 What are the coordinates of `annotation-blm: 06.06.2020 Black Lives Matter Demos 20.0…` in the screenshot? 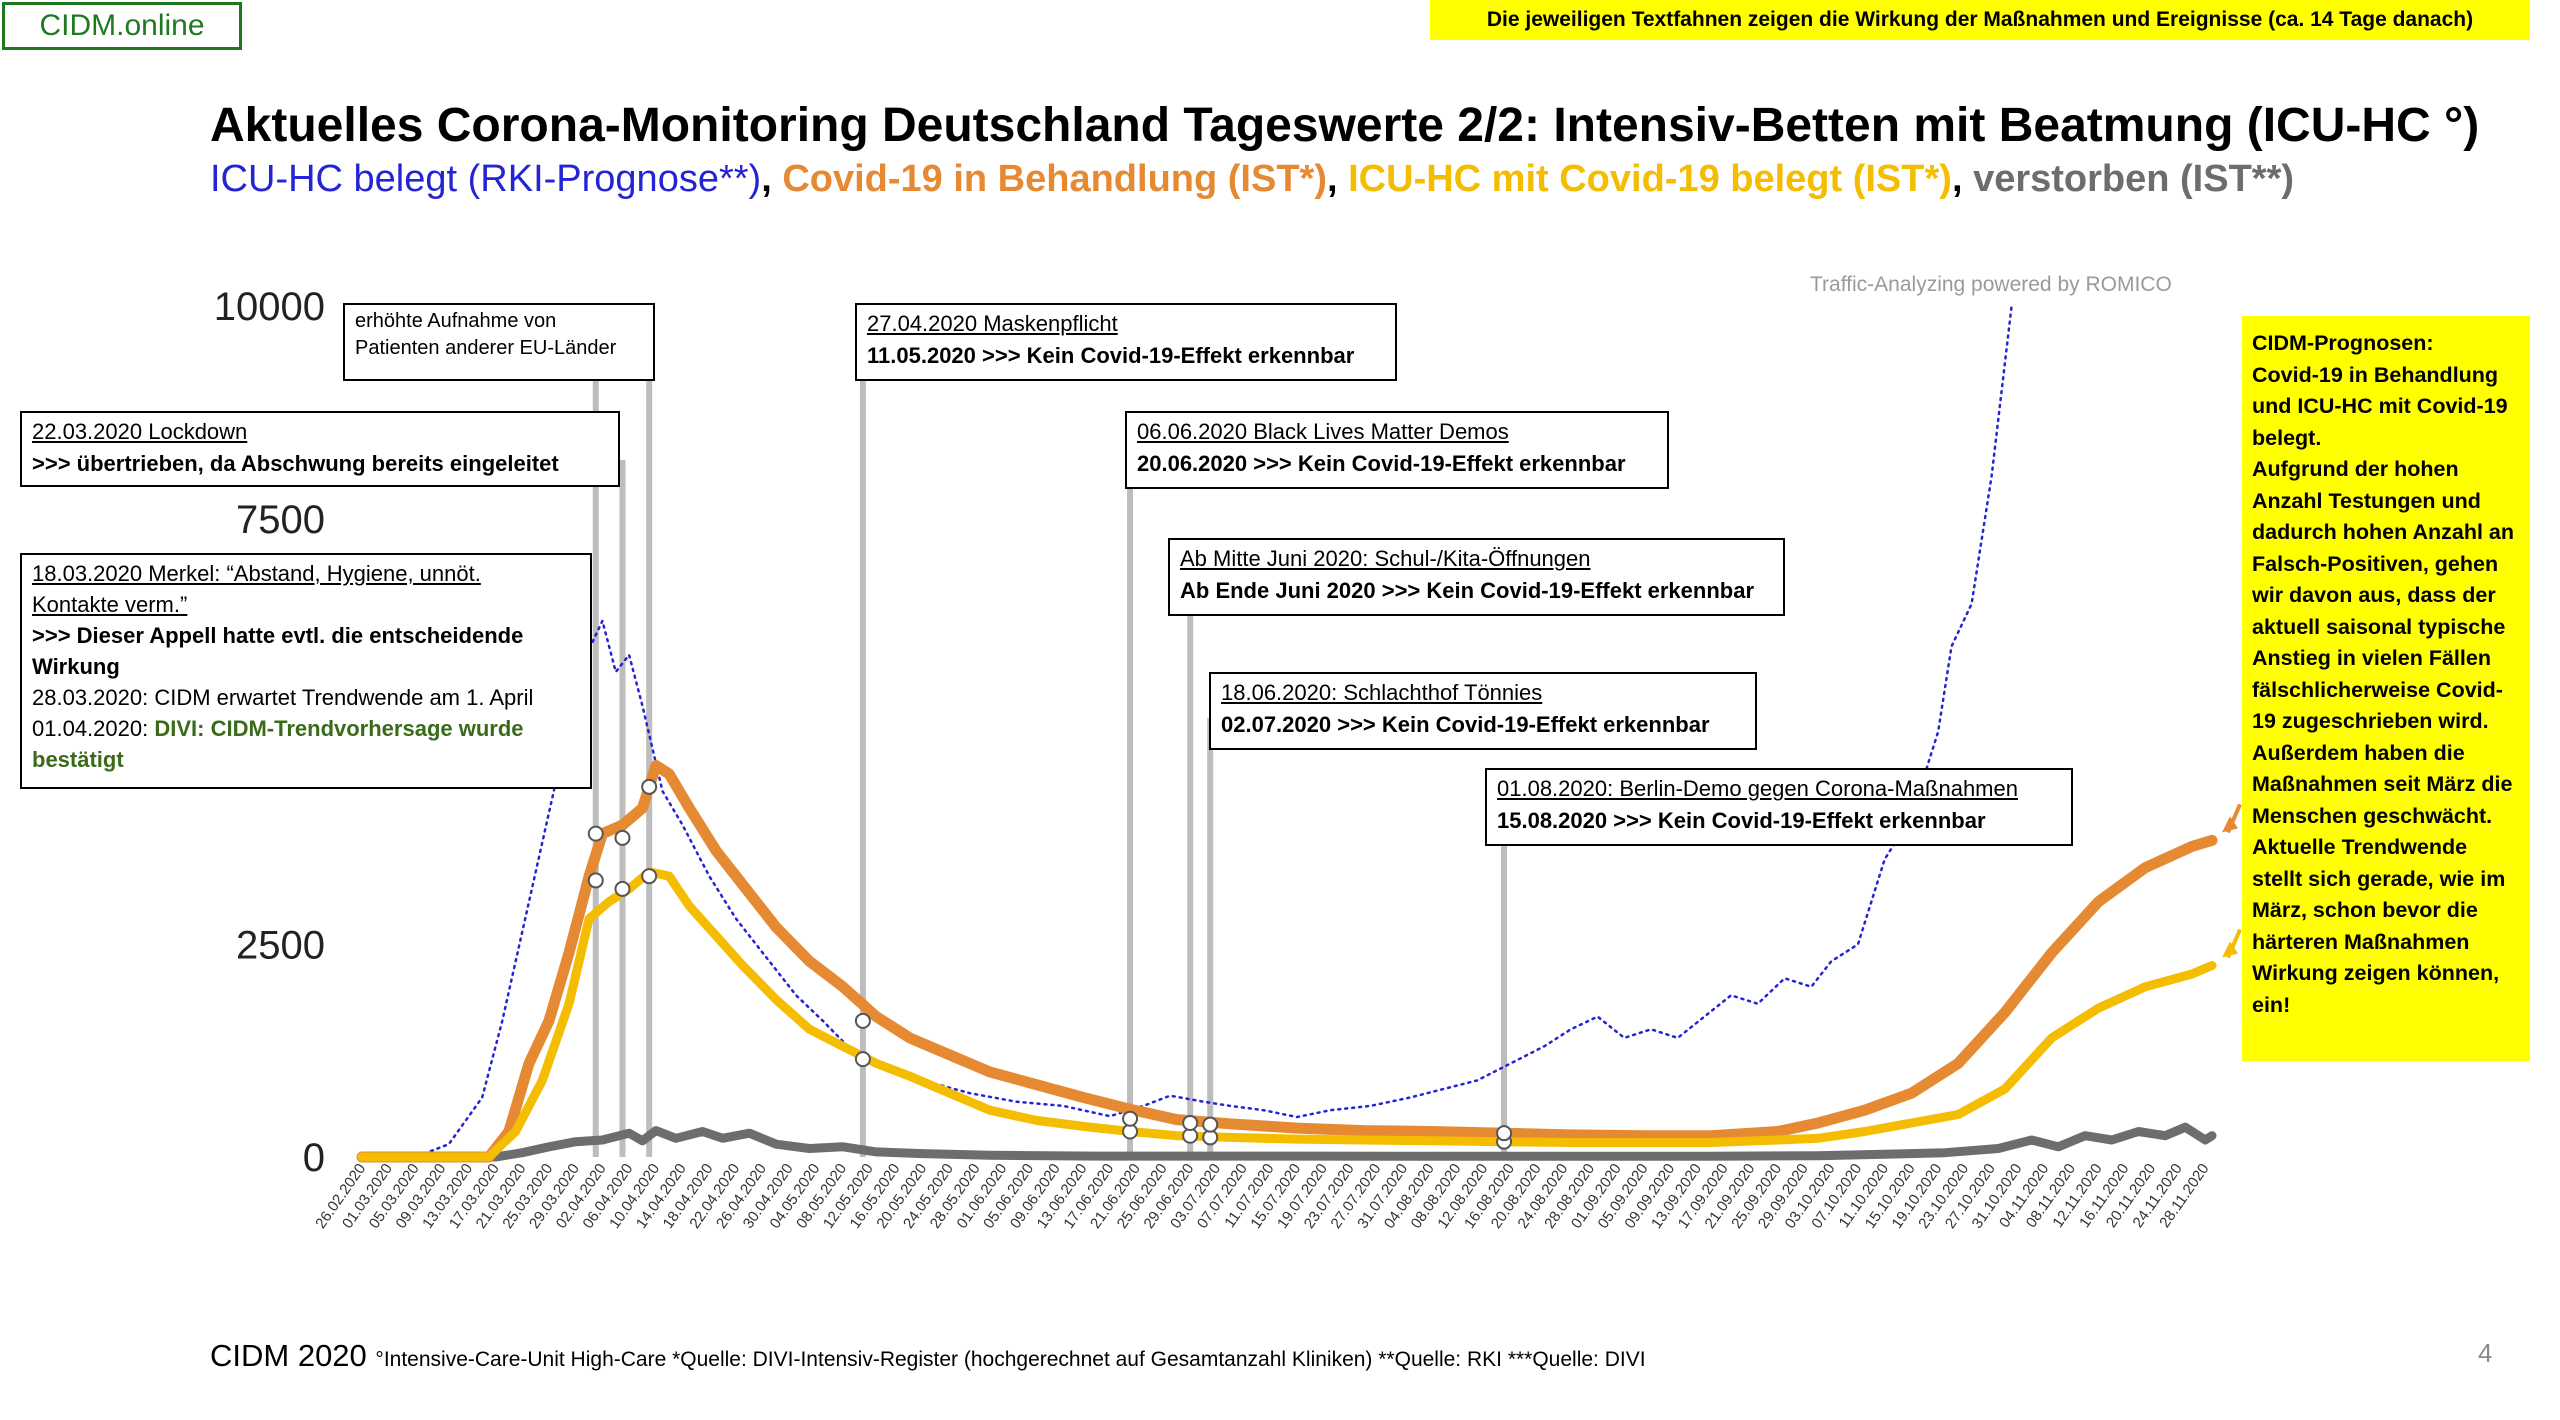 It's located at (1397, 450).